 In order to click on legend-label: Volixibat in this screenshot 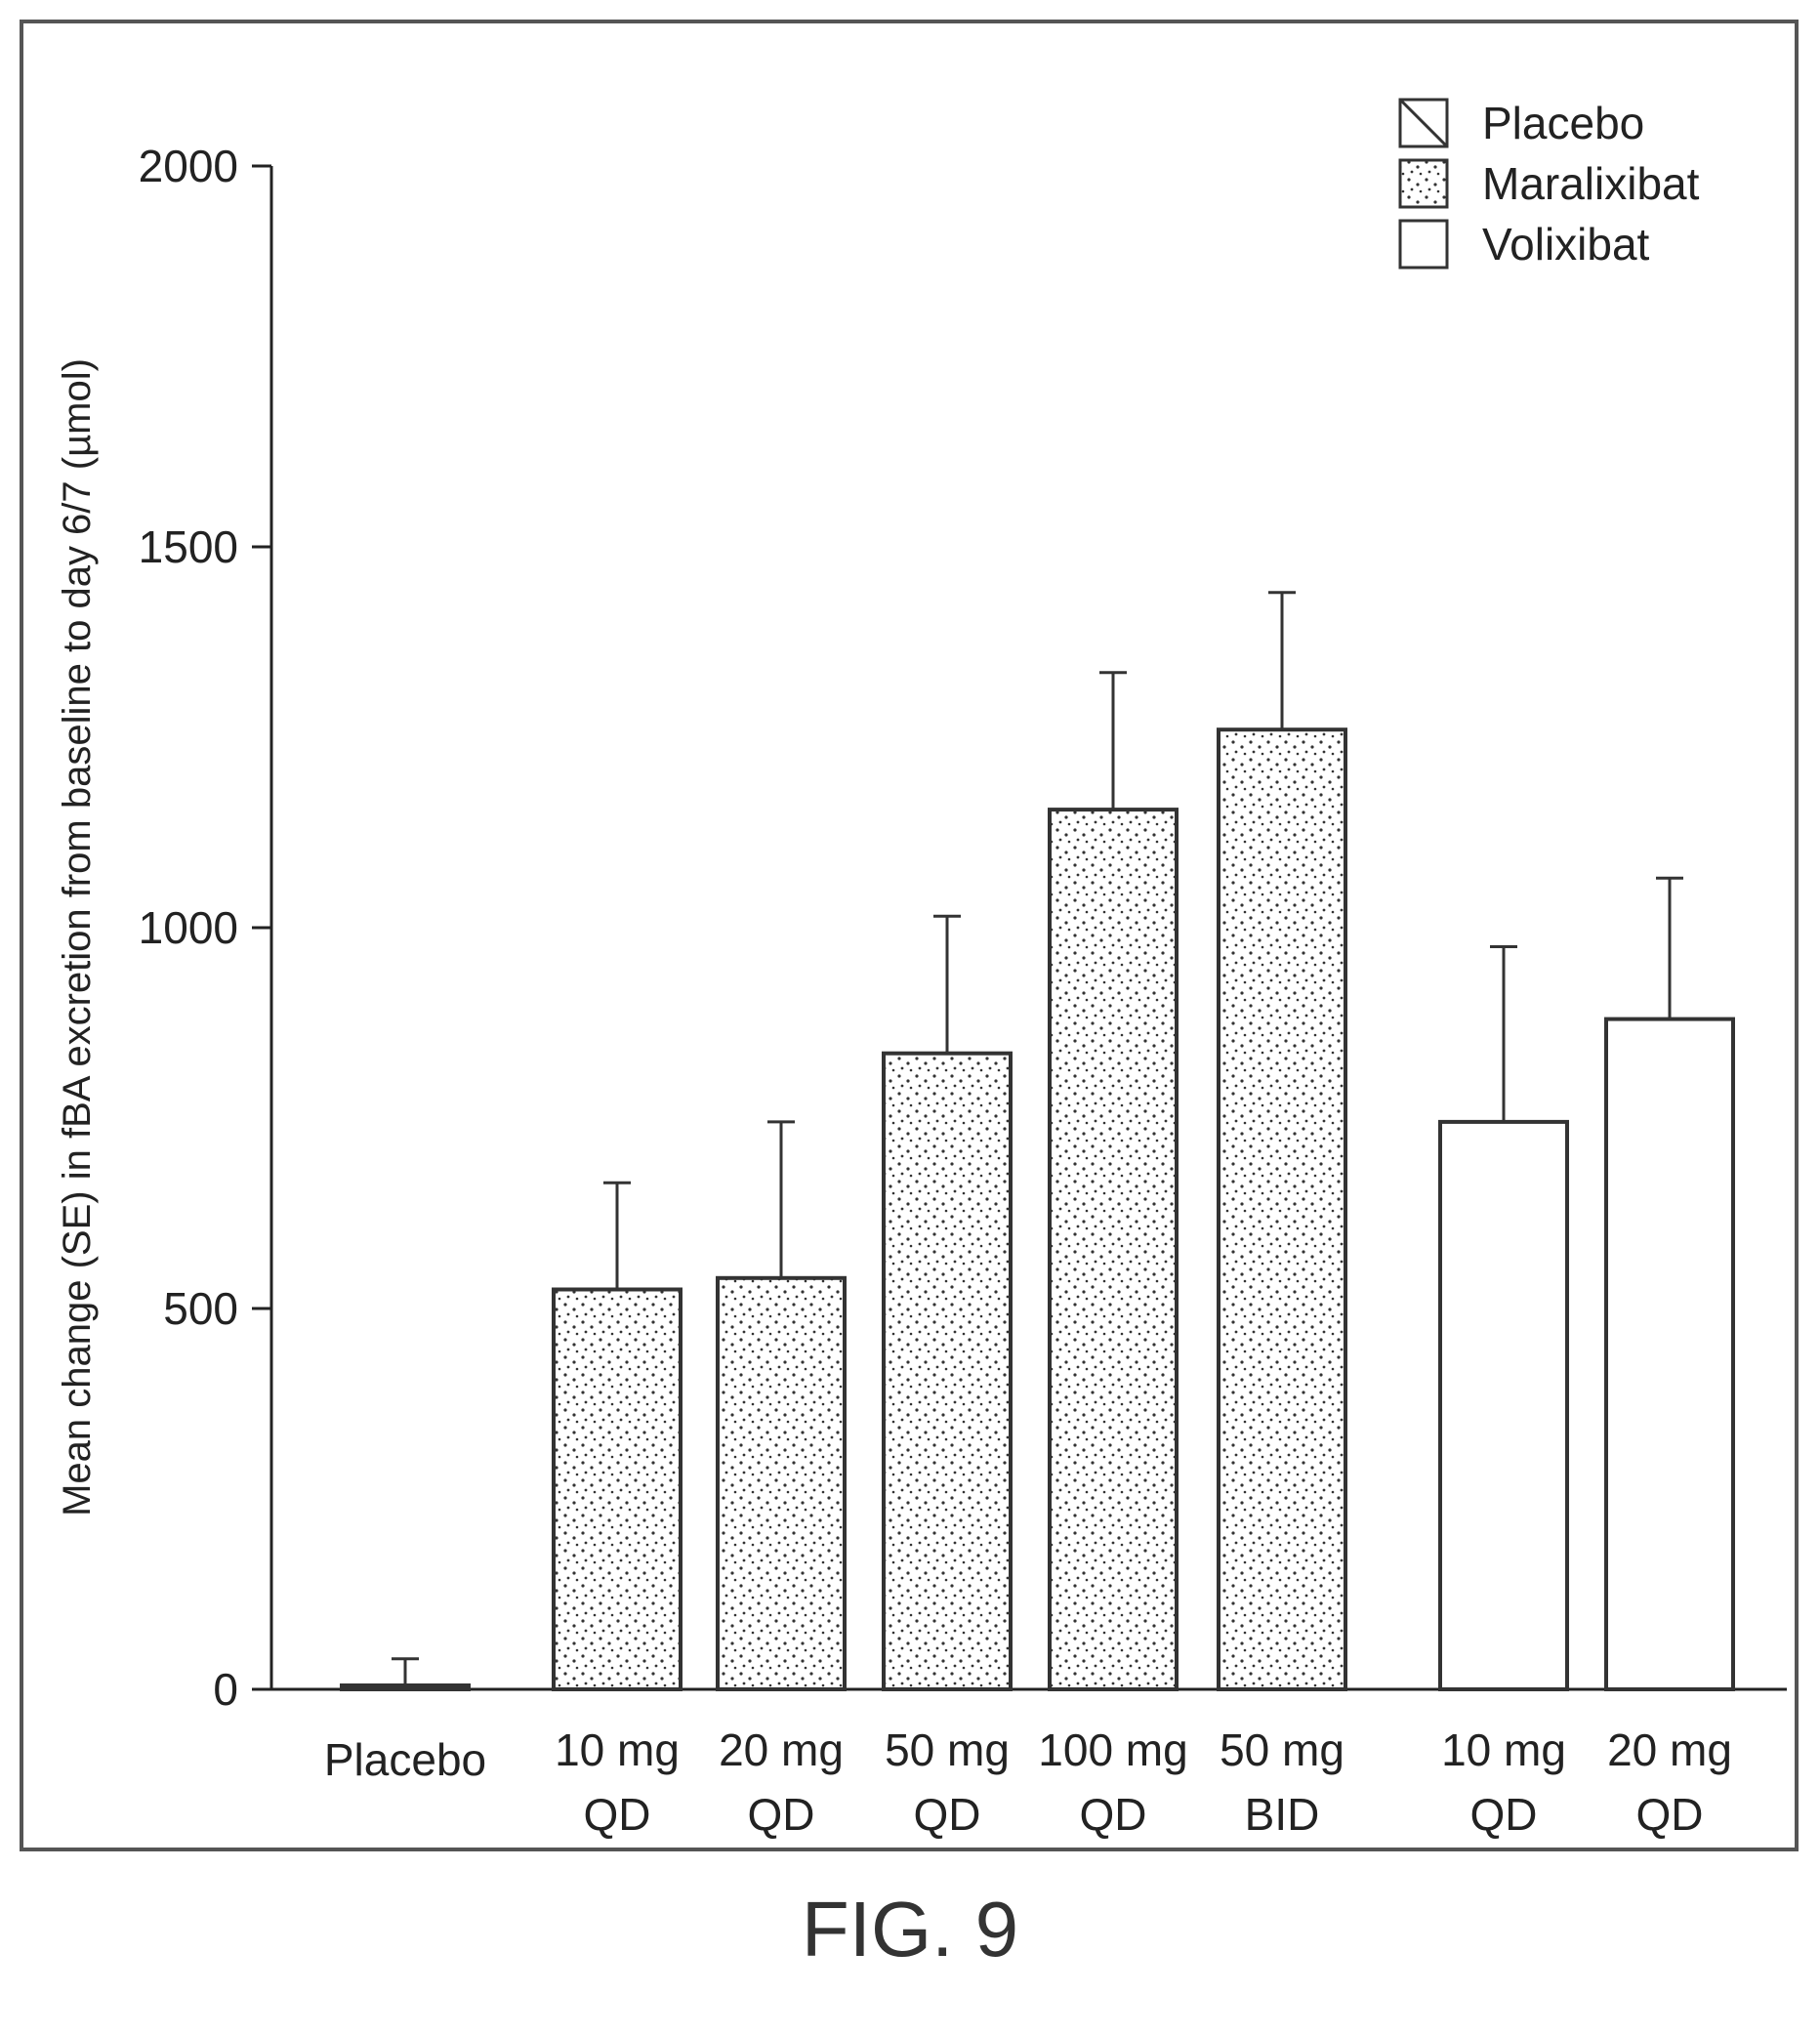, I will do `click(1566, 245)`.